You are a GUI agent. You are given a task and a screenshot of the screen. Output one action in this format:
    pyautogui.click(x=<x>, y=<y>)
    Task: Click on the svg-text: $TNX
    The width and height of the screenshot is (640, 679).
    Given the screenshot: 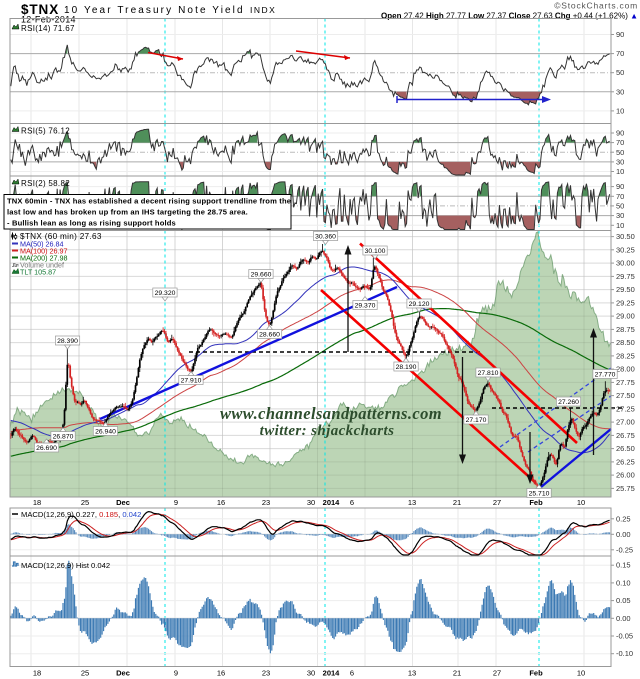 What is the action you would take?
    pyautogui.click(x=40, y=9)
    